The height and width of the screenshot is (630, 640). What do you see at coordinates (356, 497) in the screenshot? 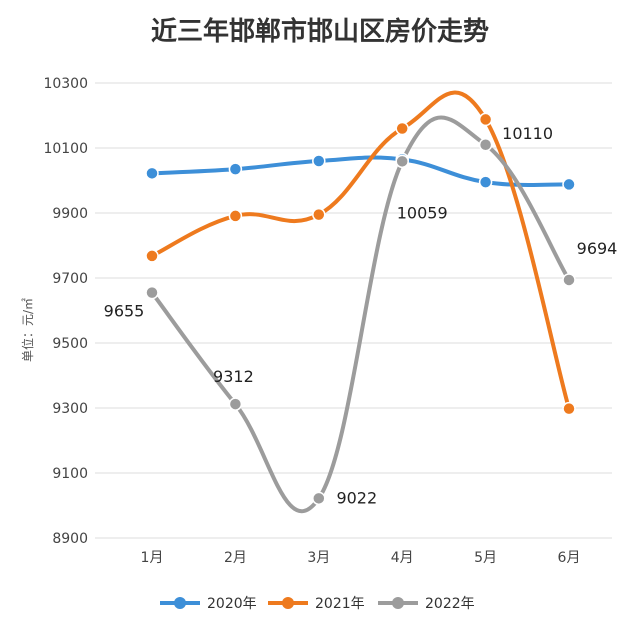
I see `data-label: 9022` at bounding box center [356, 497].